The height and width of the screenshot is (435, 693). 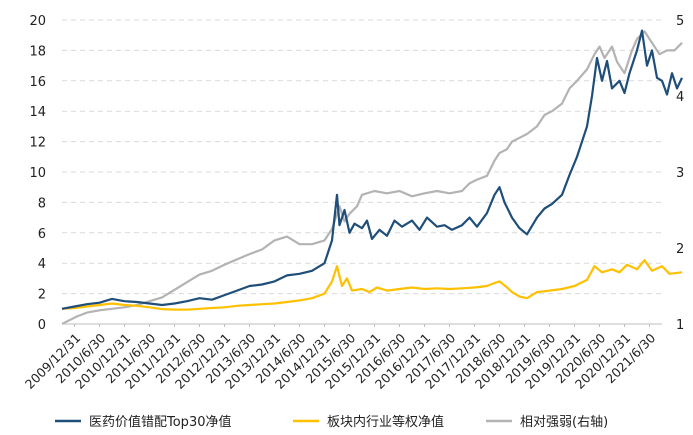 What do you see at coordinates (42, 295) in the screenshot?
I see `left-tick-label: 2` at bounding box center [42, 295].